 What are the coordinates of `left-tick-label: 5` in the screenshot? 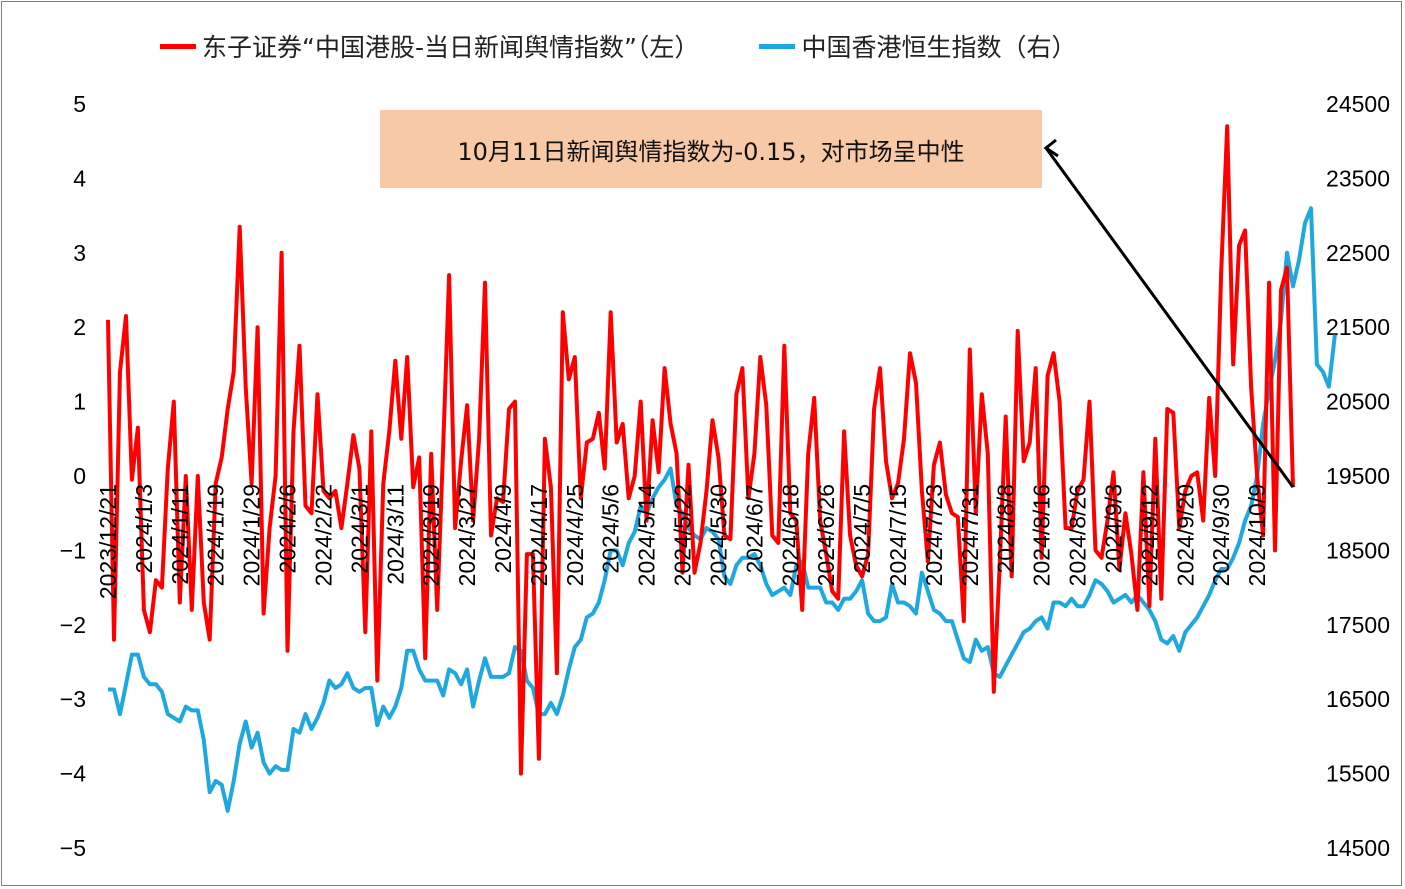 It's located at (79, 104).